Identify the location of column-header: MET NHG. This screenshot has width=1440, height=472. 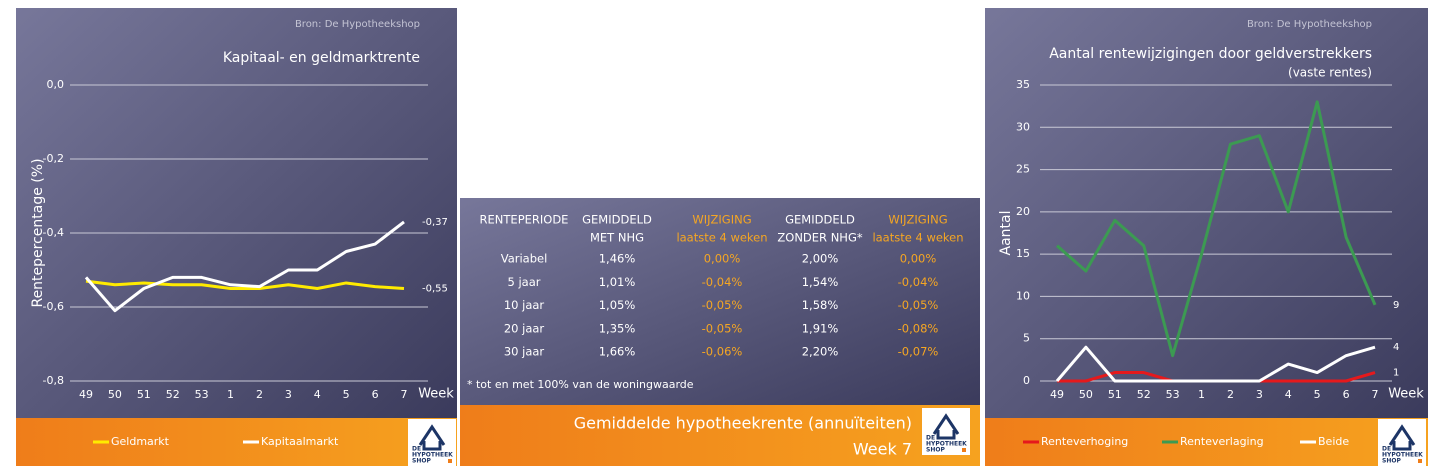
(617, 238).